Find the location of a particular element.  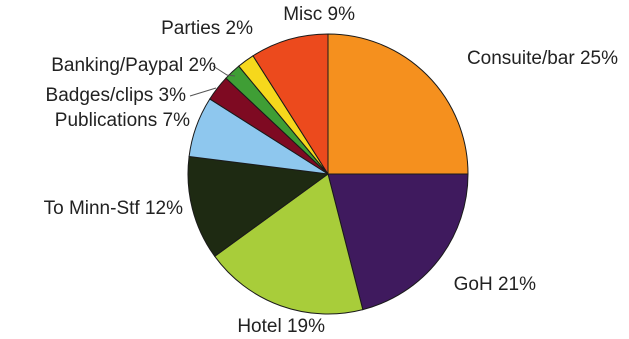

slice-label-badges-clips: Badges/clips 3% is located at coordinates (116, 95).